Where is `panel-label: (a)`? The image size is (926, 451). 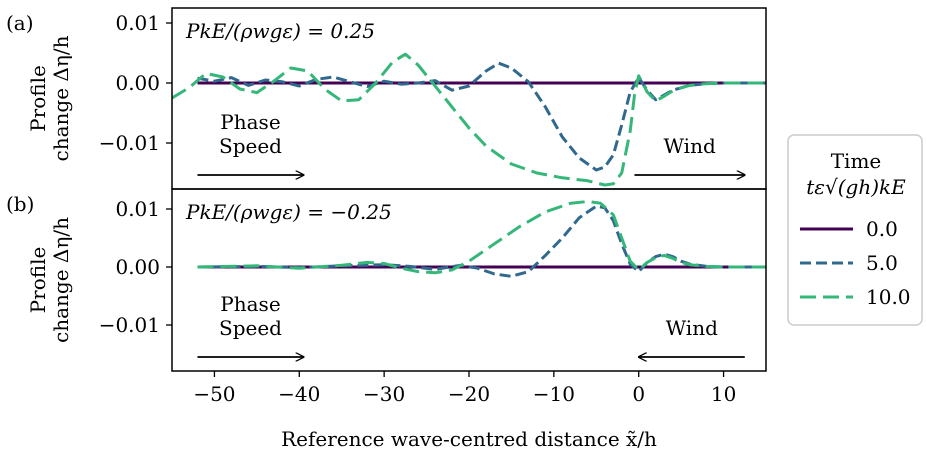 panel-label: (a) is located at coordinates (20, 23).